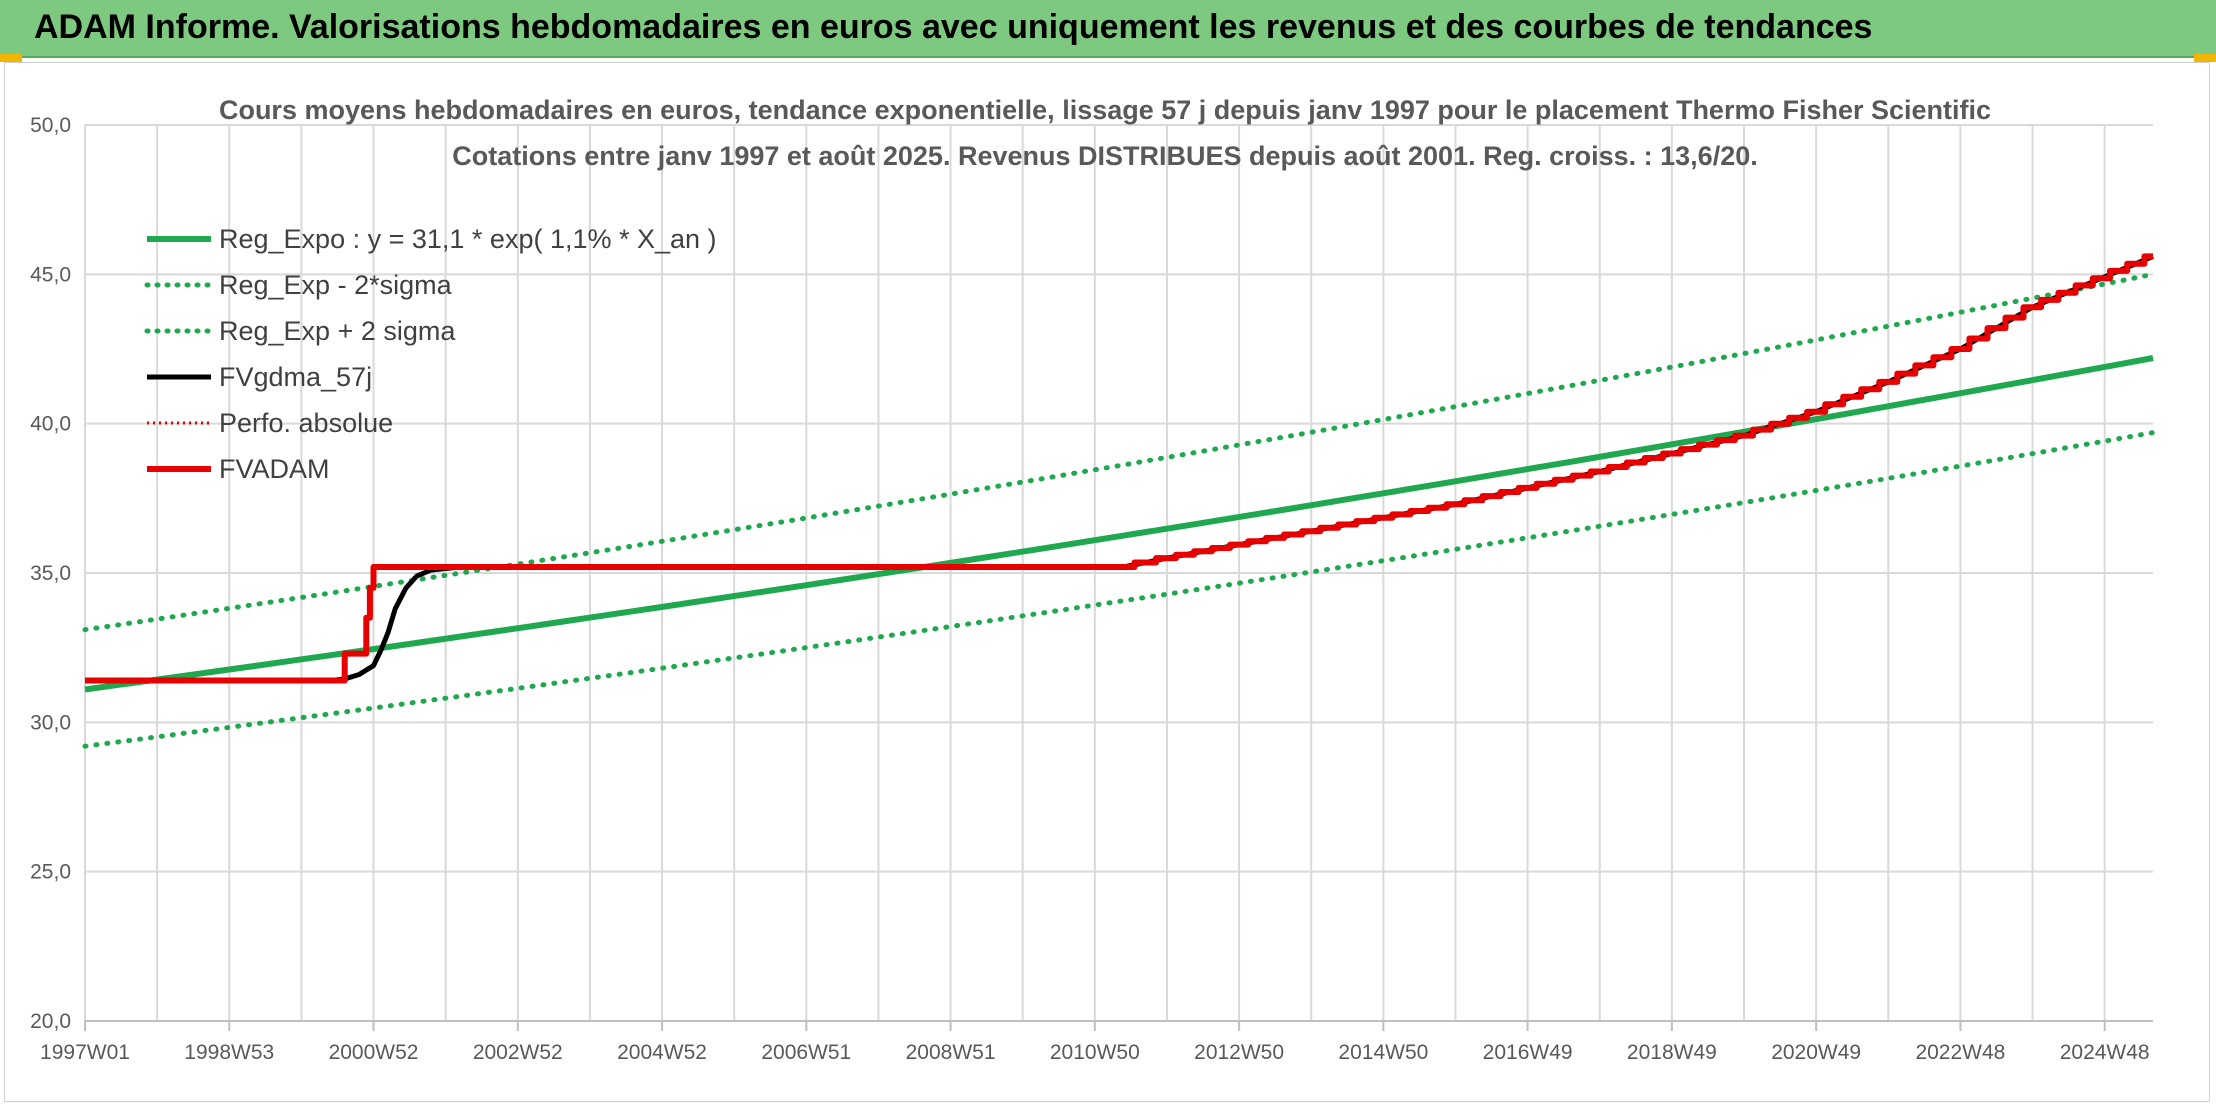 This screenshot has height=1106, width=2216. What do you see at coordinates (50, 274) in the screenshot?
I see `y-tick-label: 45,0` at bounding box center [50, 274].